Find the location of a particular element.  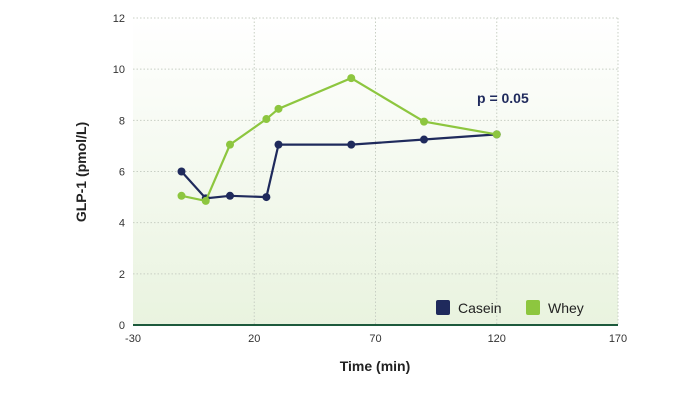

legend-item-casein: Casein is located at coordinates (469, 308).